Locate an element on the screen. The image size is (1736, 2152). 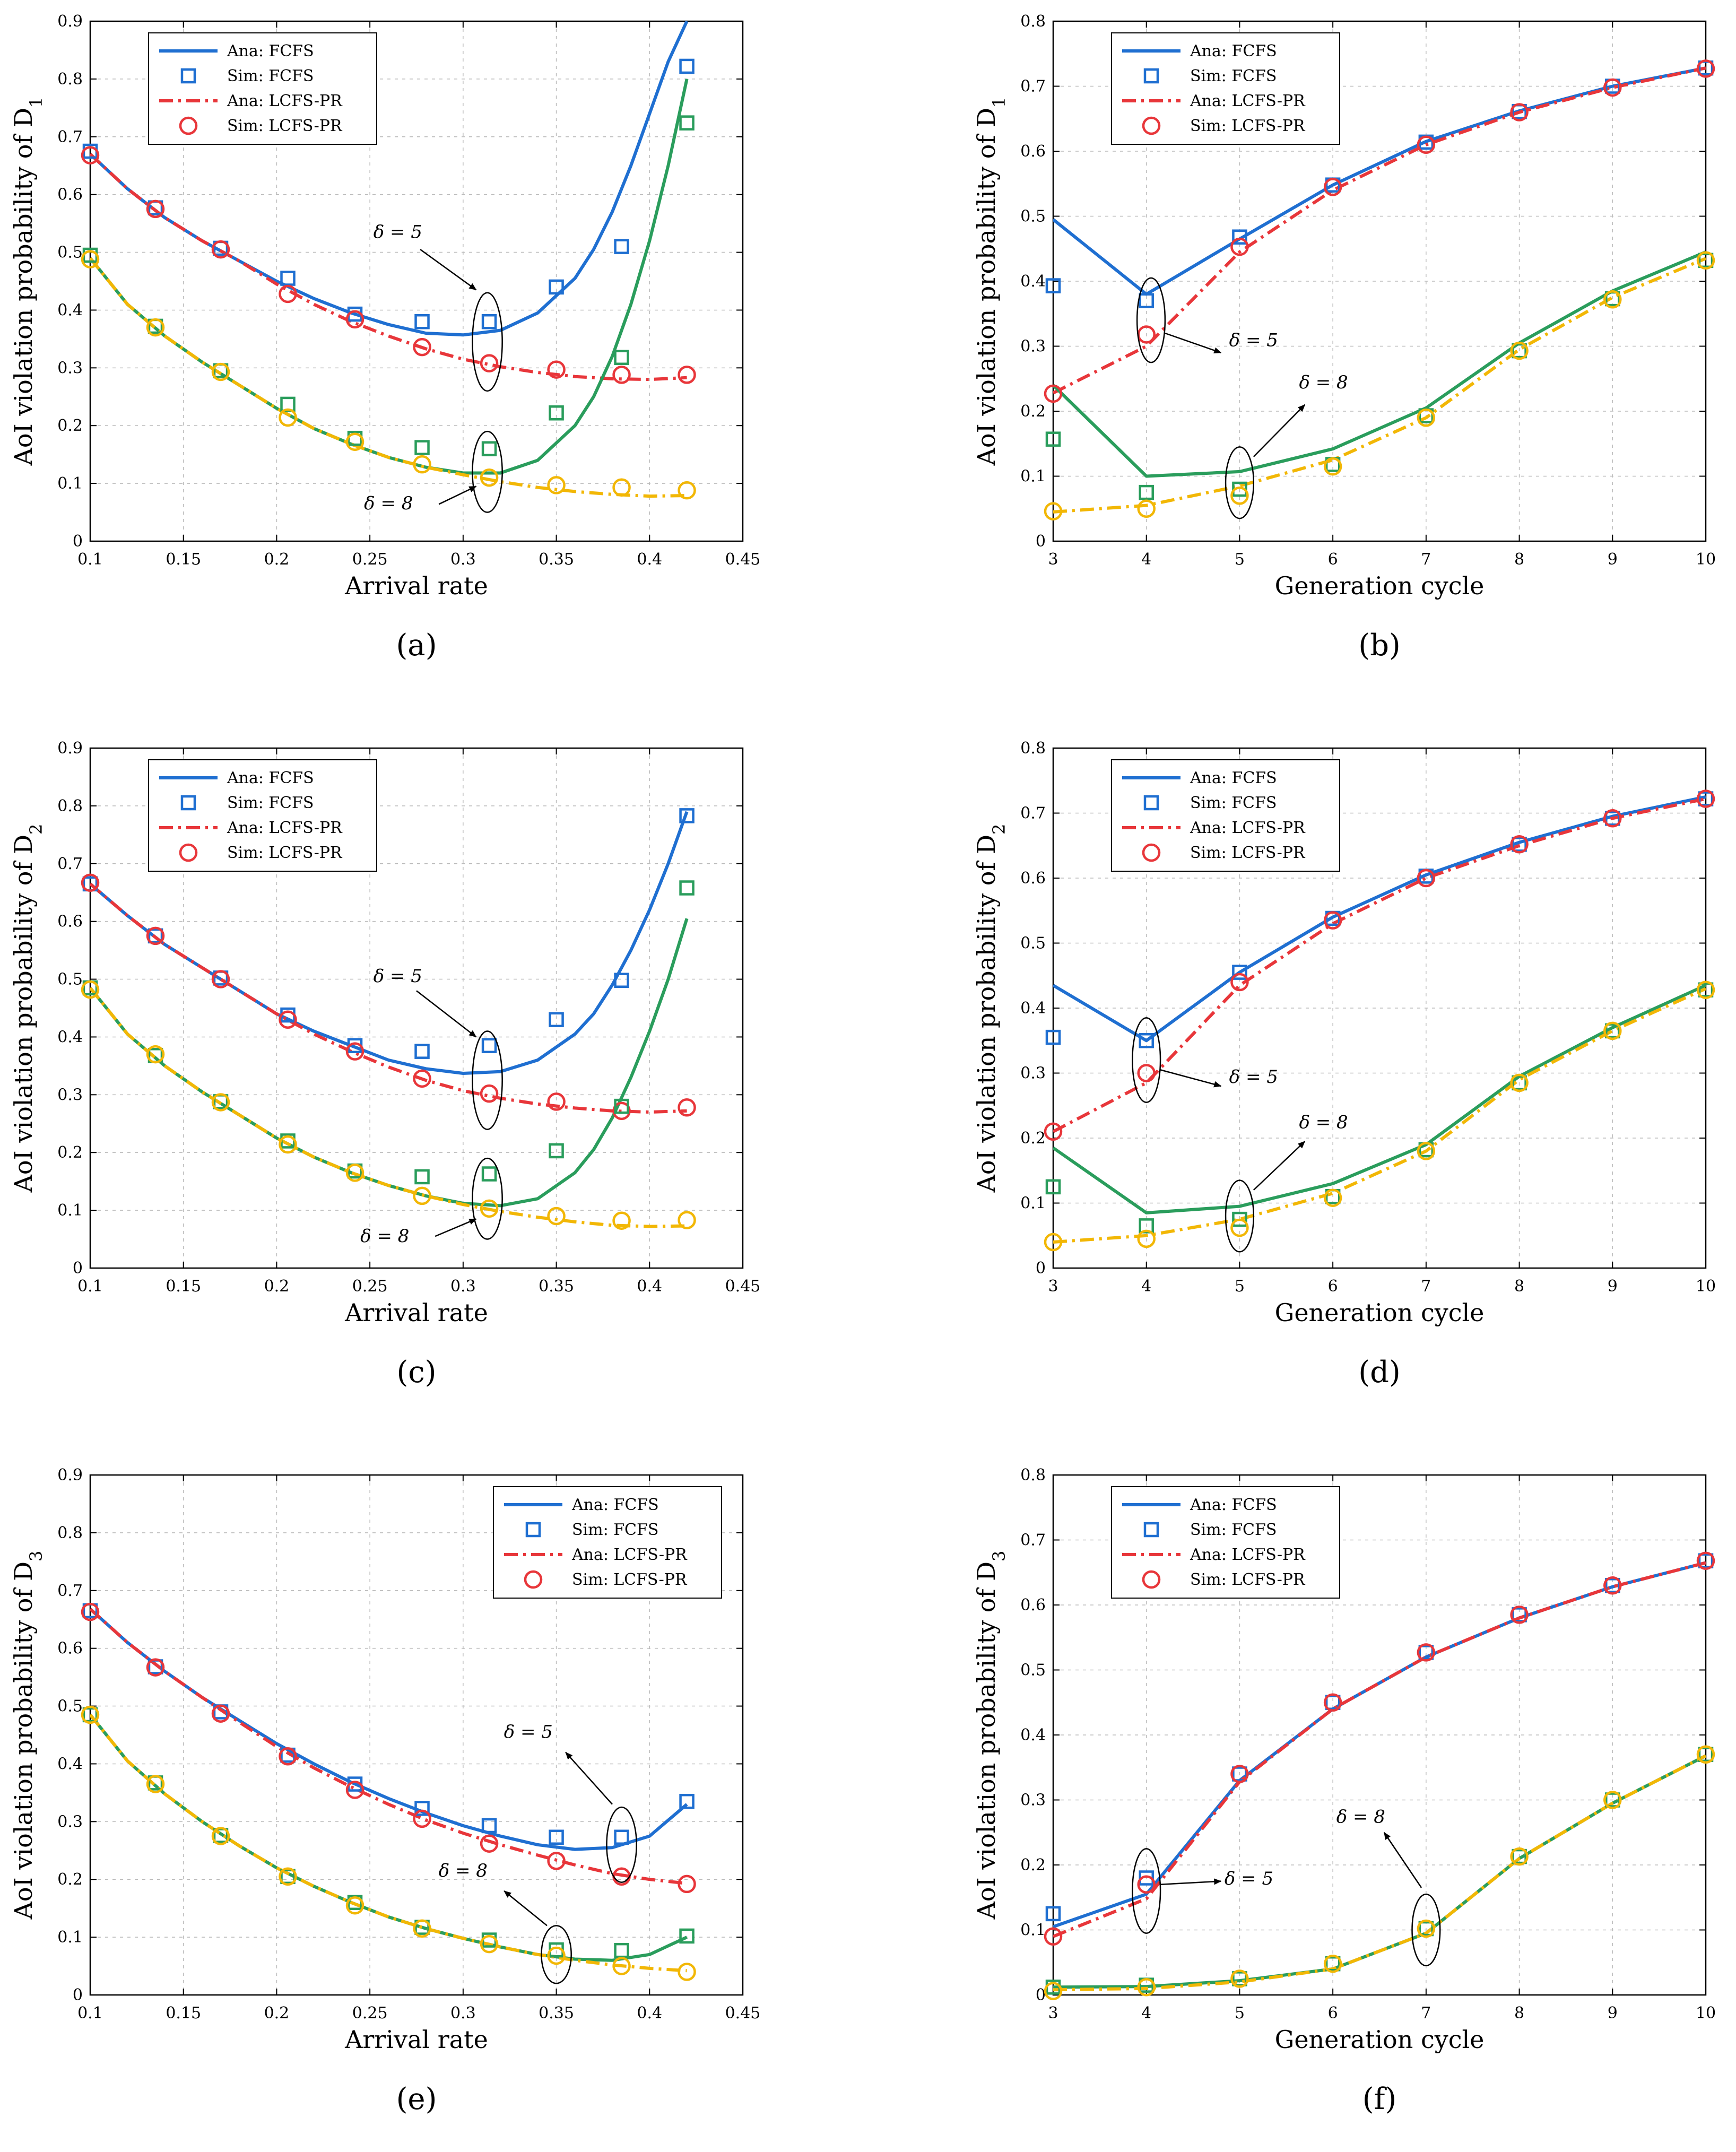
y-tick-label: 0.4 is located at coordinates (70, 310).